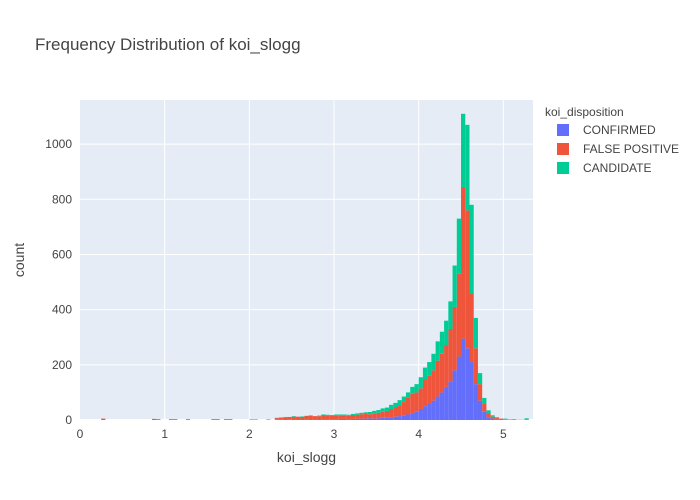 The width and height of the screenshot is (700, 500). What do you see at coordinates (334, 434) in the screenshot?
I see `x-tick-label: 3` at bounding box center [334, 434].